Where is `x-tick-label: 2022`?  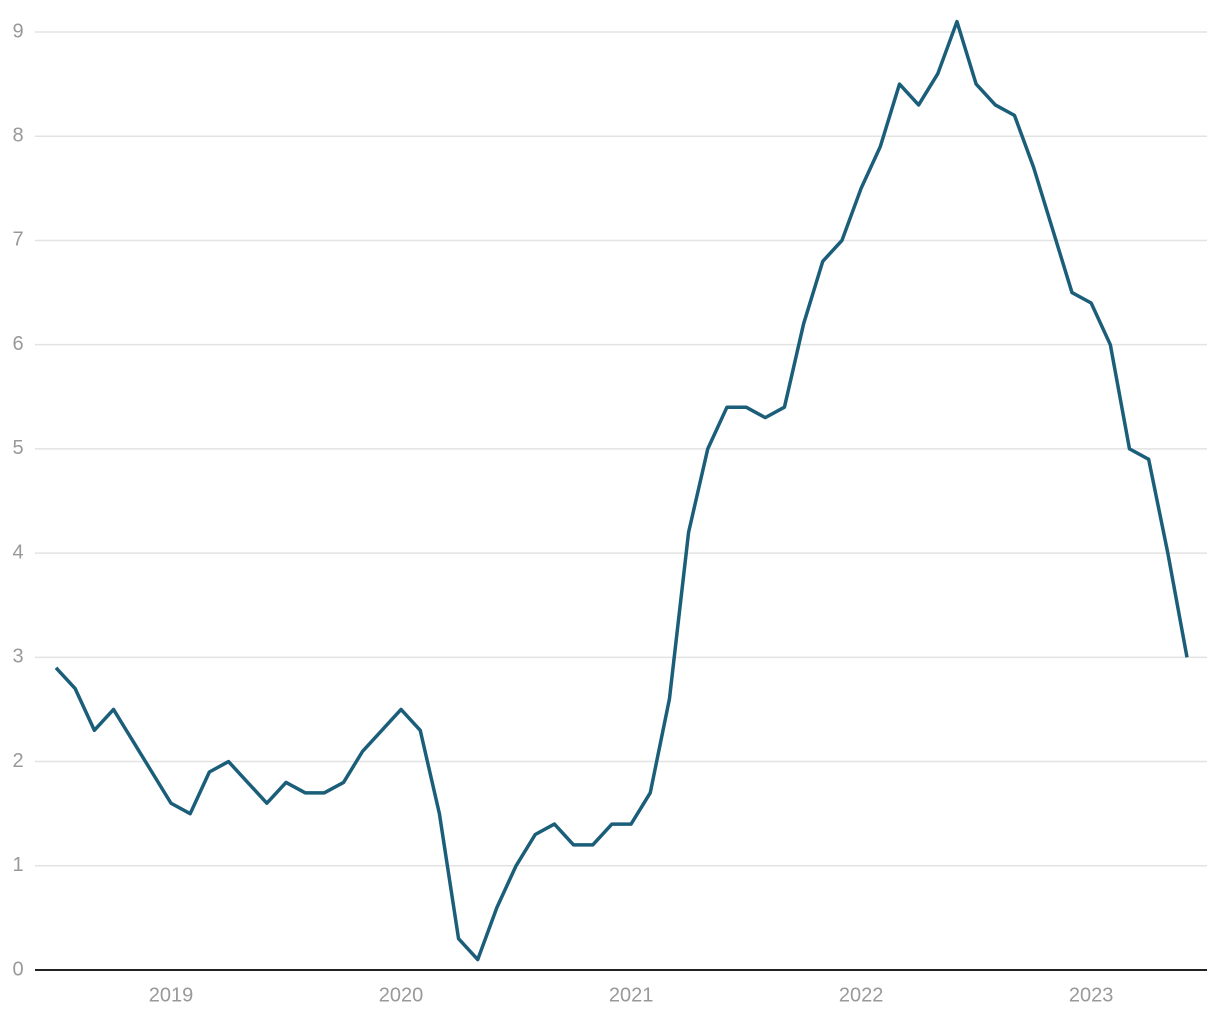 x-tick-label: 2022 is located at coordinates (861, 995).